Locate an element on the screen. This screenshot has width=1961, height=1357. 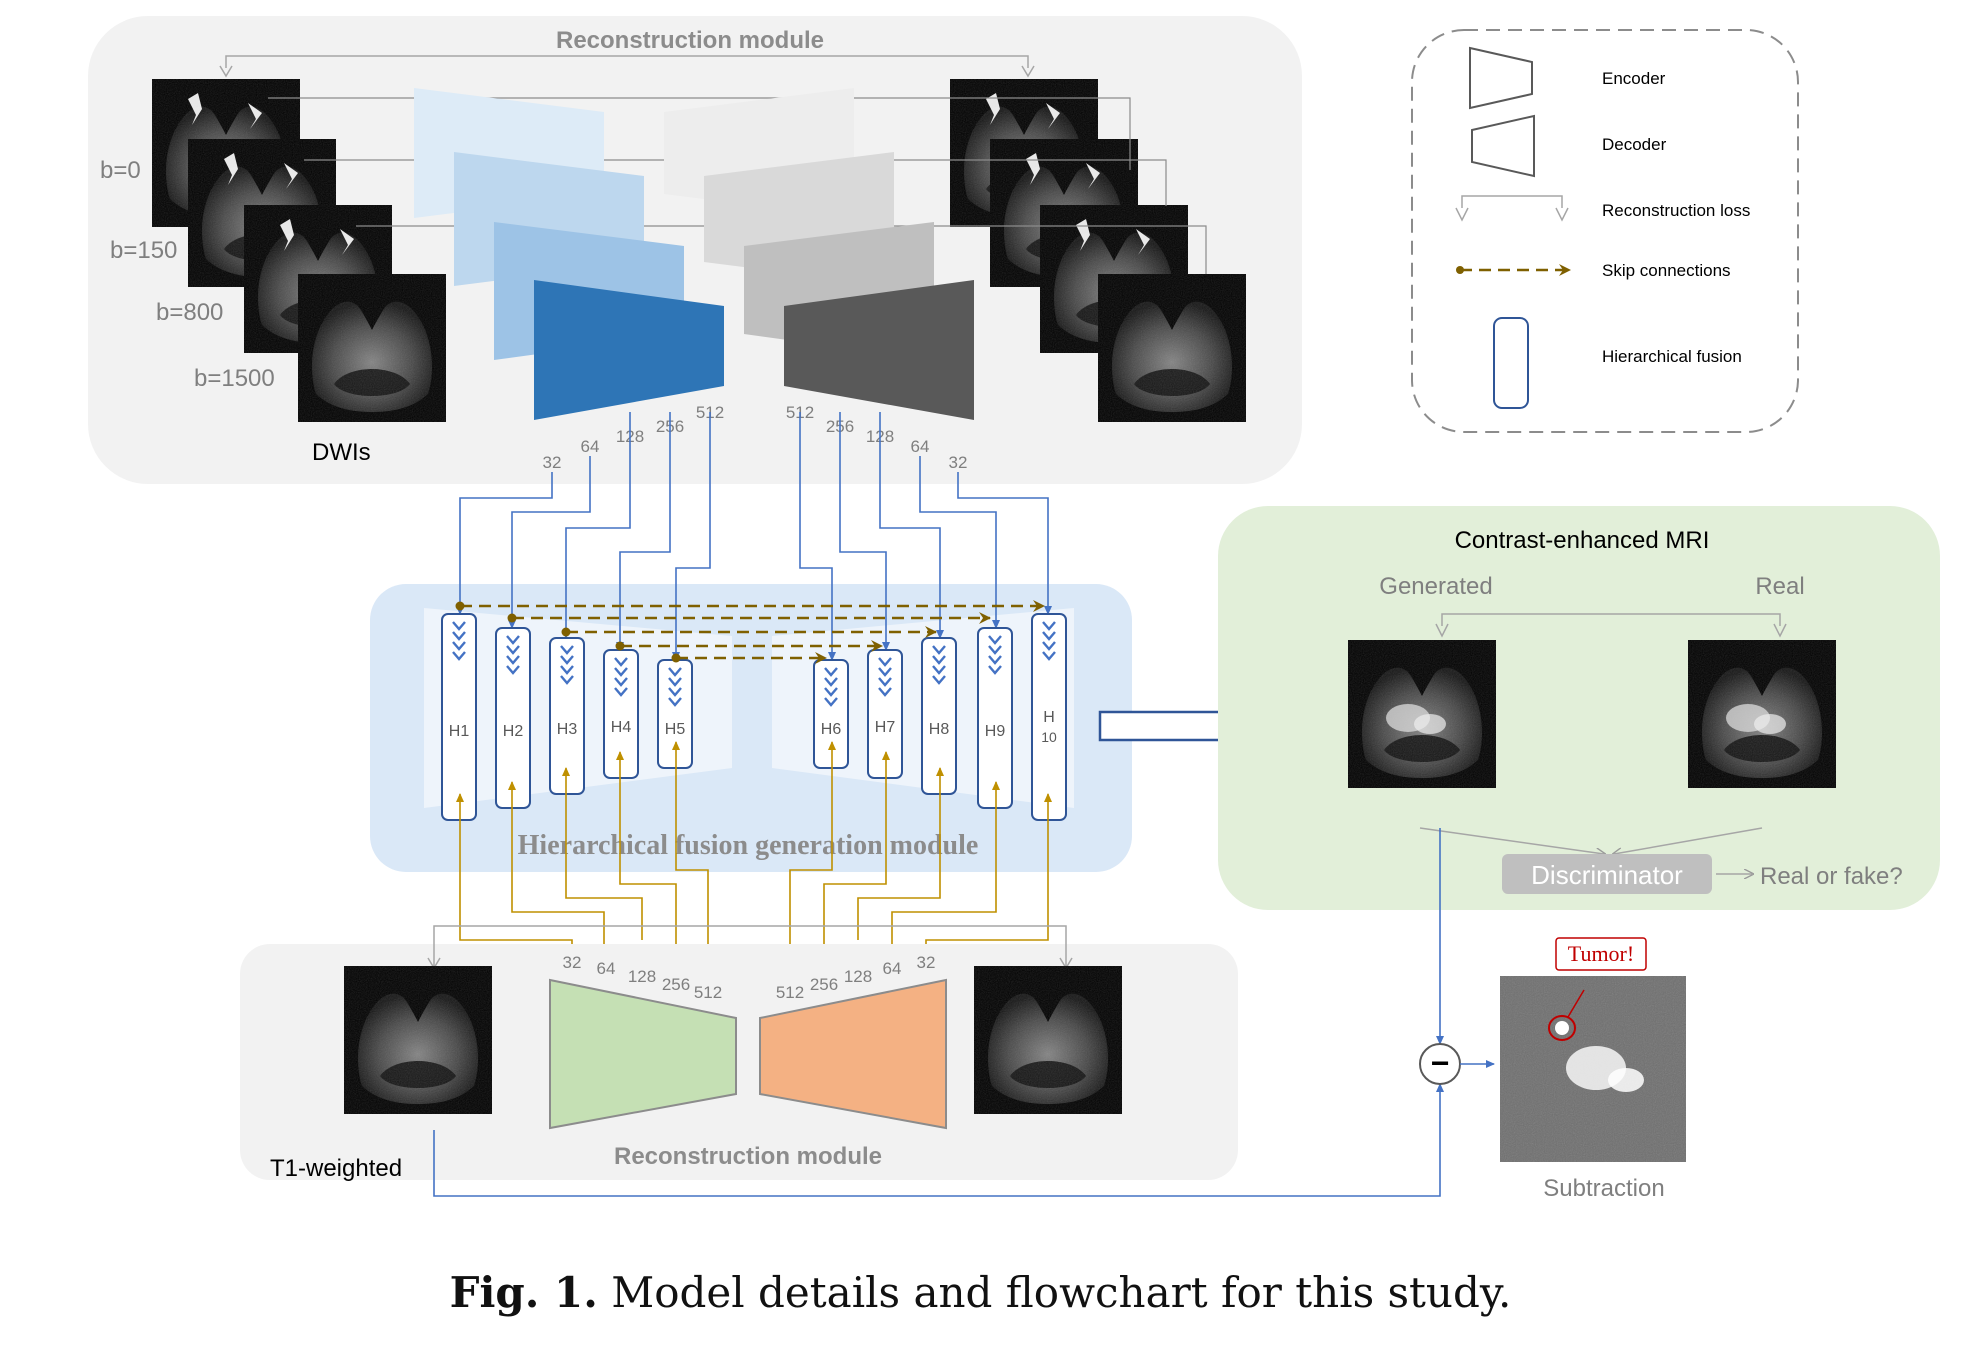
generated-cemri-image is located at coordinates (1422, 714).